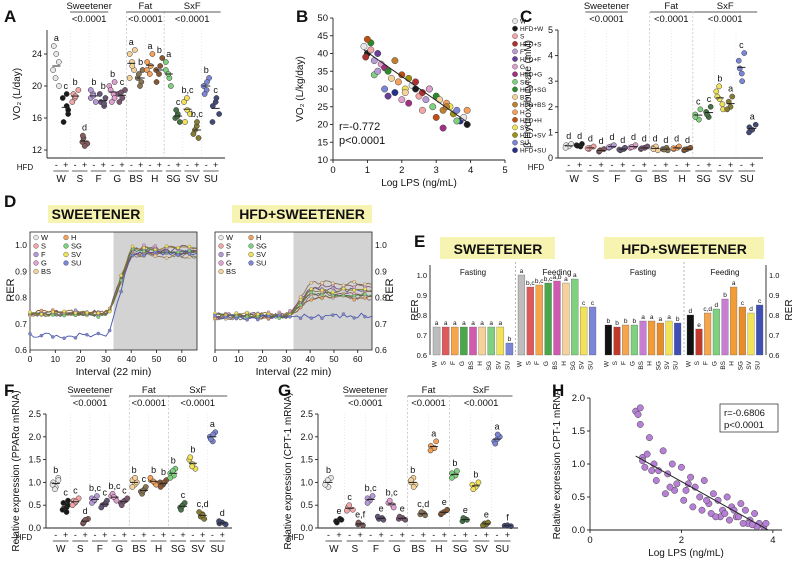 This screenshot has width=800, height=570. What do you see at coordinates (533, 105) in the screenshot?
I see `legend-entry: HFD+BS` at bounding box center [533, 105].